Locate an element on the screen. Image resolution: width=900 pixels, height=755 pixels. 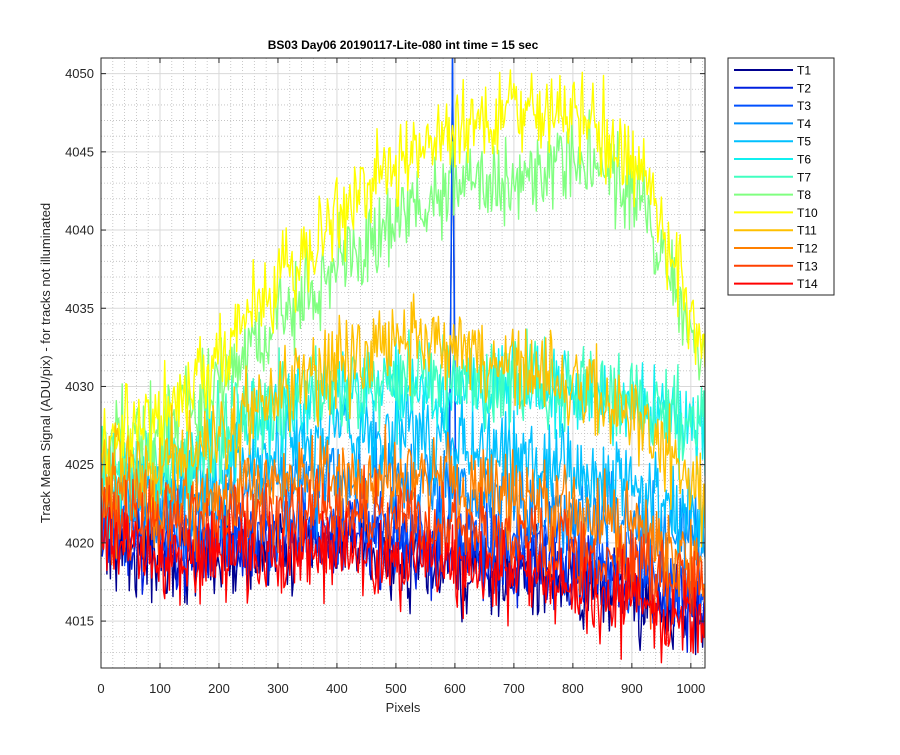
y-tick-label: 4025 is located at coordinates (79, 464).